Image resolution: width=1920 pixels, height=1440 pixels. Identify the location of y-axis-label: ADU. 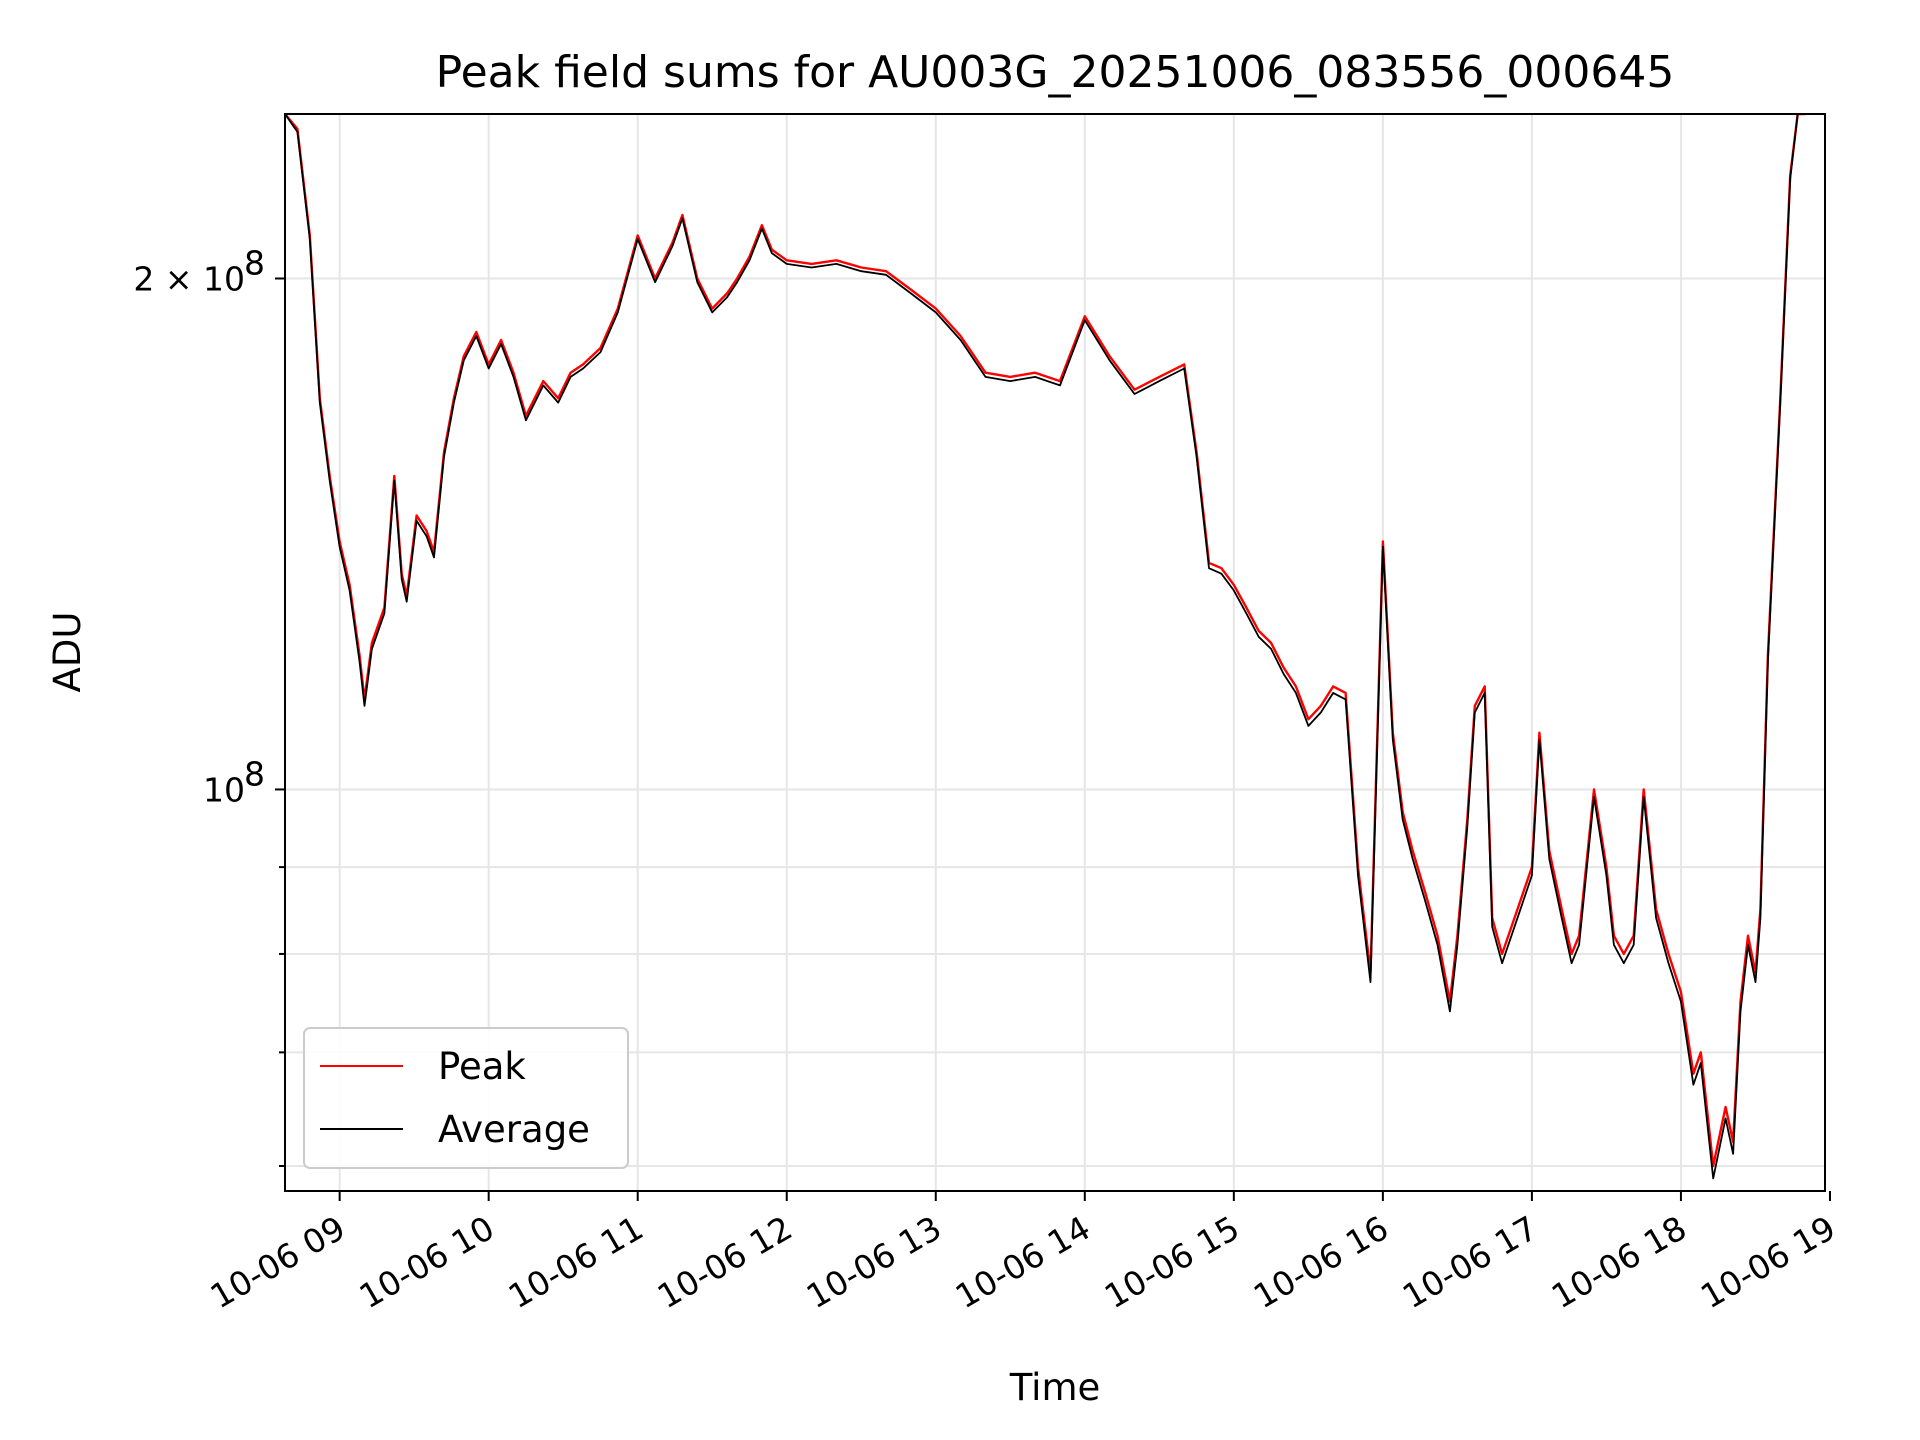
(67, 652).